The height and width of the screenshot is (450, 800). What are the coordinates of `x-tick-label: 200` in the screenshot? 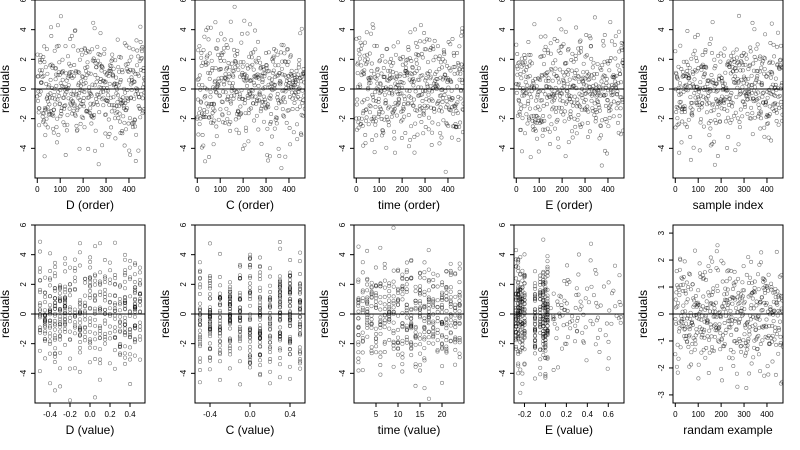 It's located at (83, 189).